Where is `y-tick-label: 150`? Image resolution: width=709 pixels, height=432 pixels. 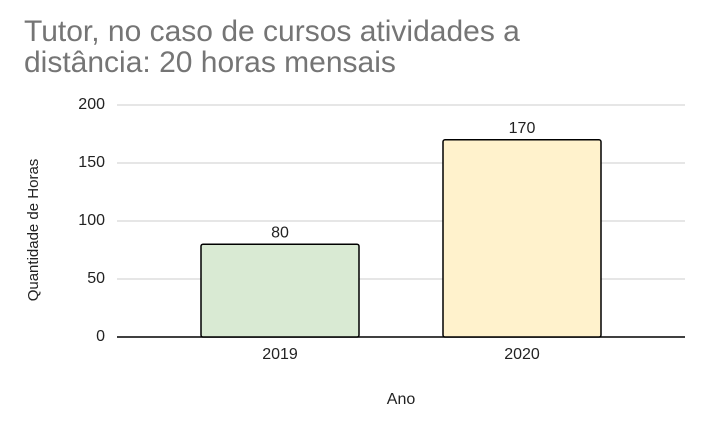
y-tick-label: 150 is located at coordinates (91, 162).